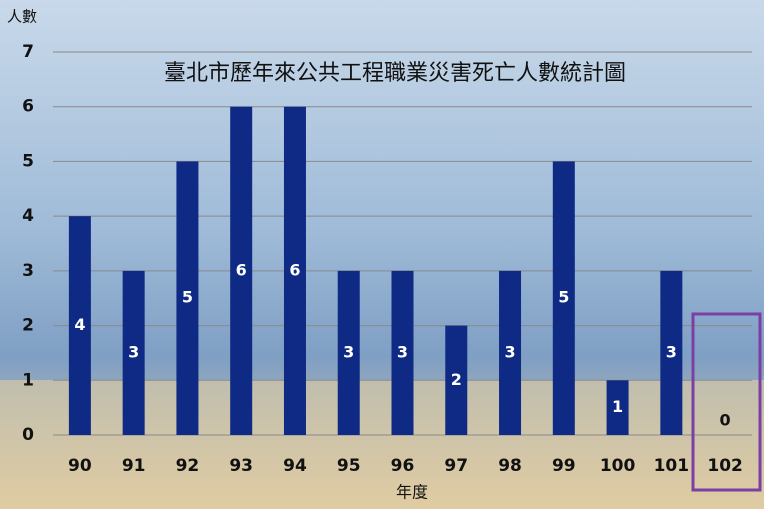 Image resolution: width=764 pixels, height=509 pixels. What do you see at coordinates (28, 380) in the screenshot?
I see `y-tick-label: 1` at bounding box center [28, 380].